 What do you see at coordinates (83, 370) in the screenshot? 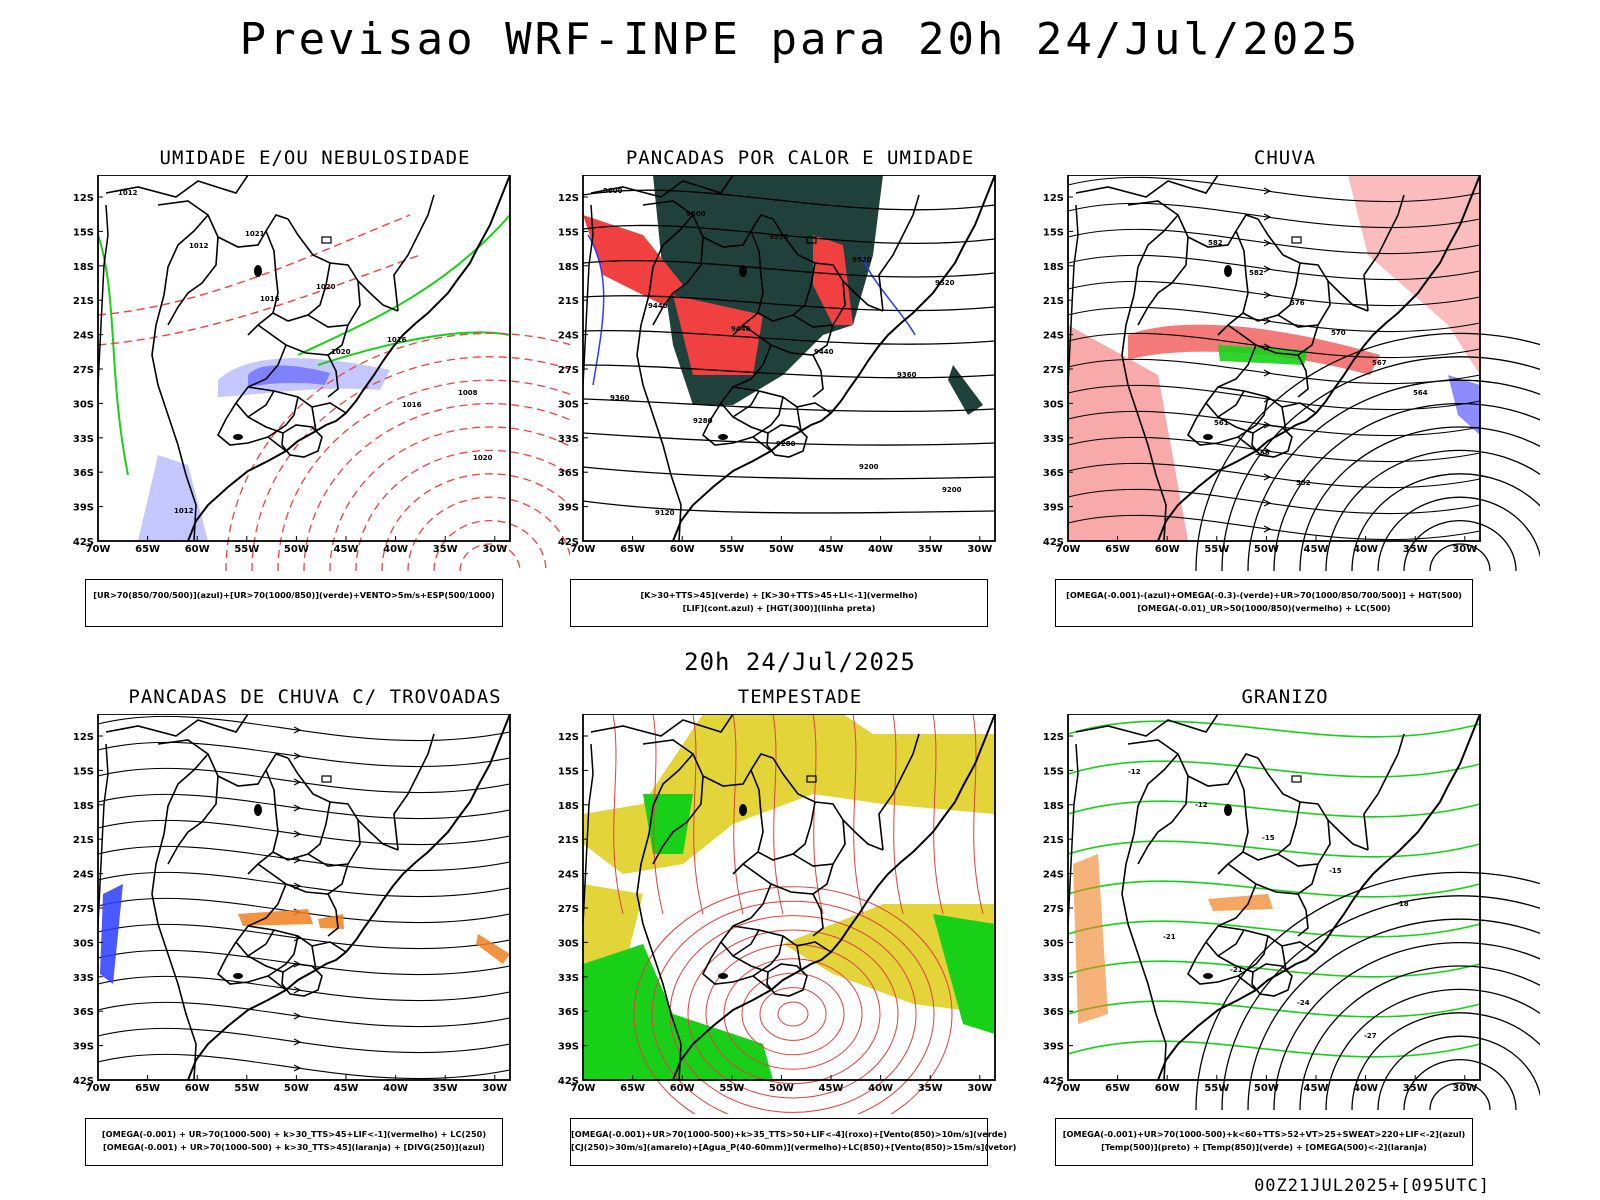
I see `lat-label: 27S` at bounding box center [83, 370].